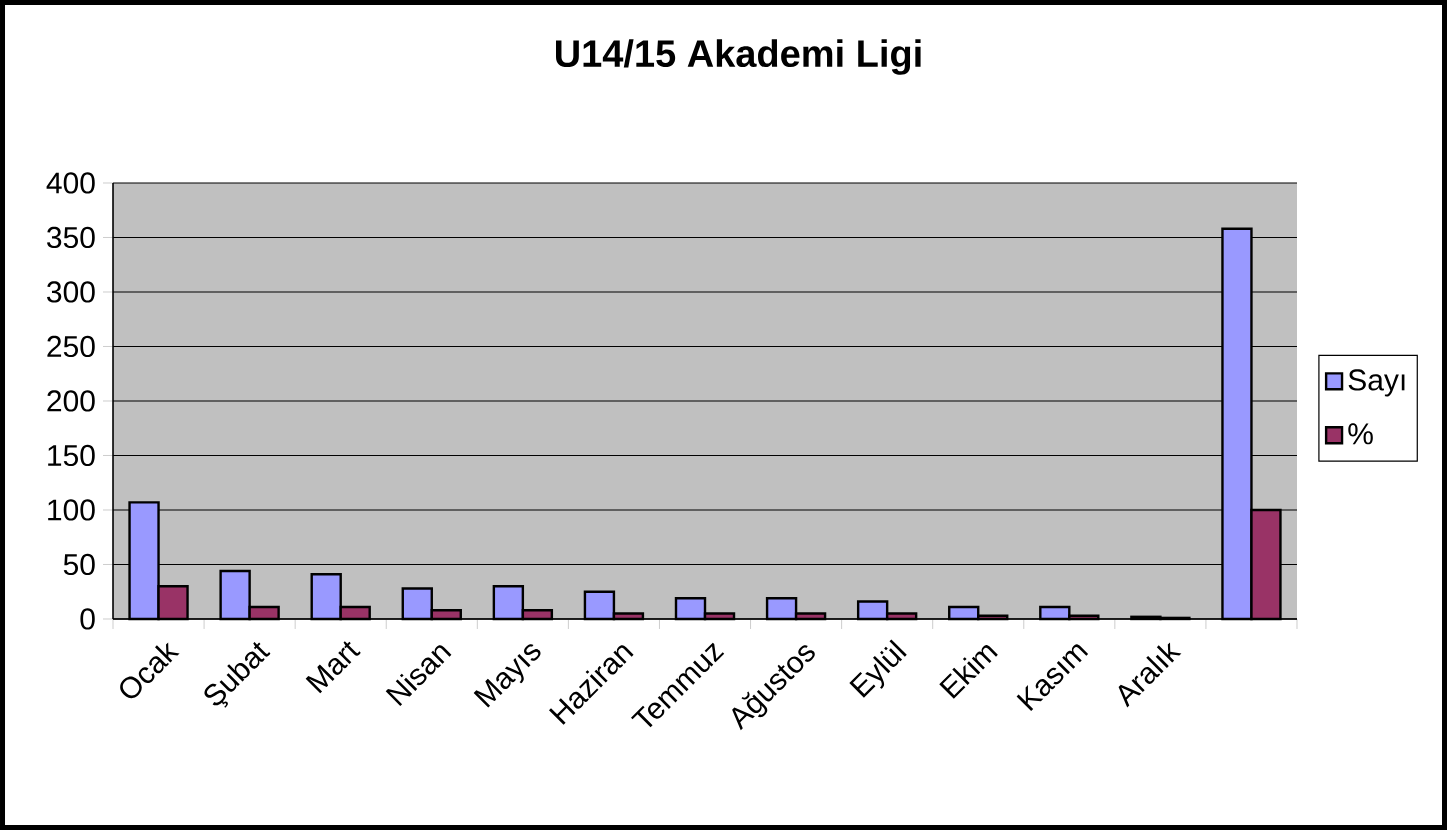  I want to click on legend-label: Sayı, so click(1376, 383).